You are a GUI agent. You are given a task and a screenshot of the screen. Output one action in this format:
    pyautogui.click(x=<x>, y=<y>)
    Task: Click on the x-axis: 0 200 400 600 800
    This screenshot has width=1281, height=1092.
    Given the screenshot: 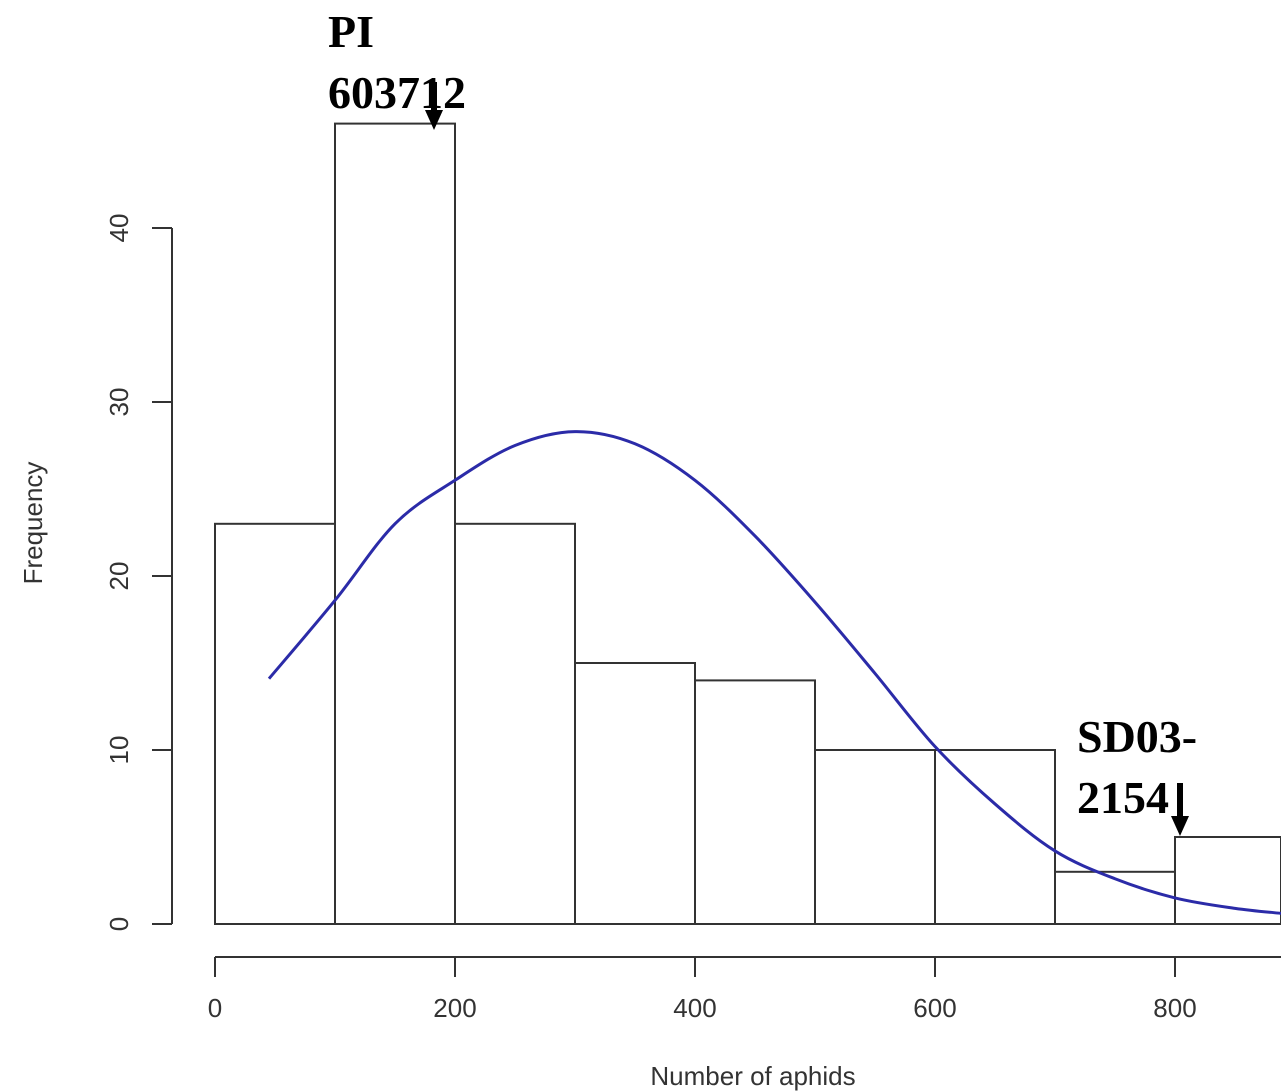 What is the action you would take?
    pyautogui.click(x=744, y=989)
    